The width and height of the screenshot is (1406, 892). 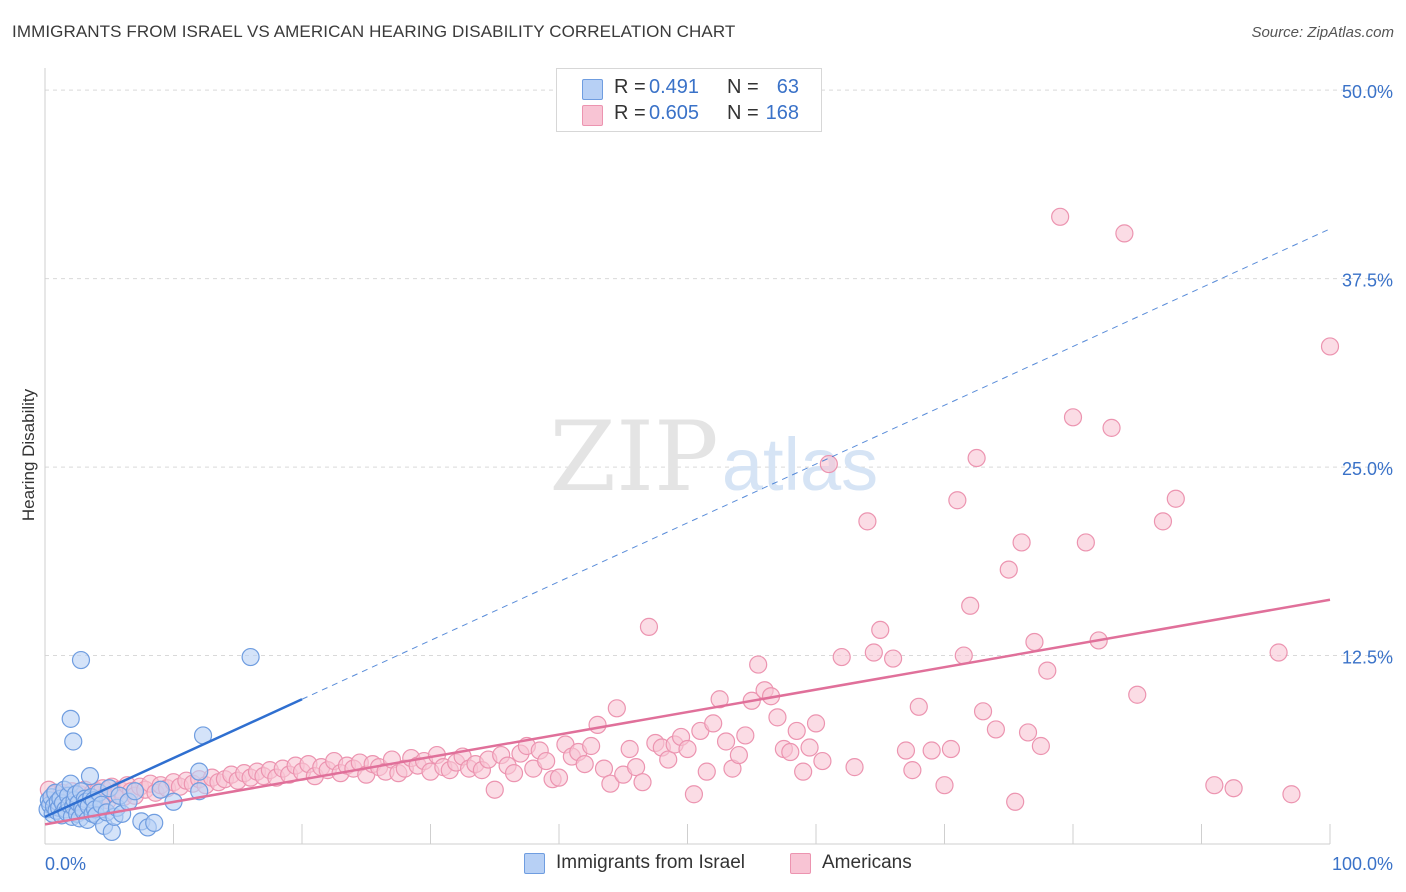 What do you see at coordinates (674, 87) in the screenshot?
I see `r-value: 0.491` at bounding box center [674, 87].